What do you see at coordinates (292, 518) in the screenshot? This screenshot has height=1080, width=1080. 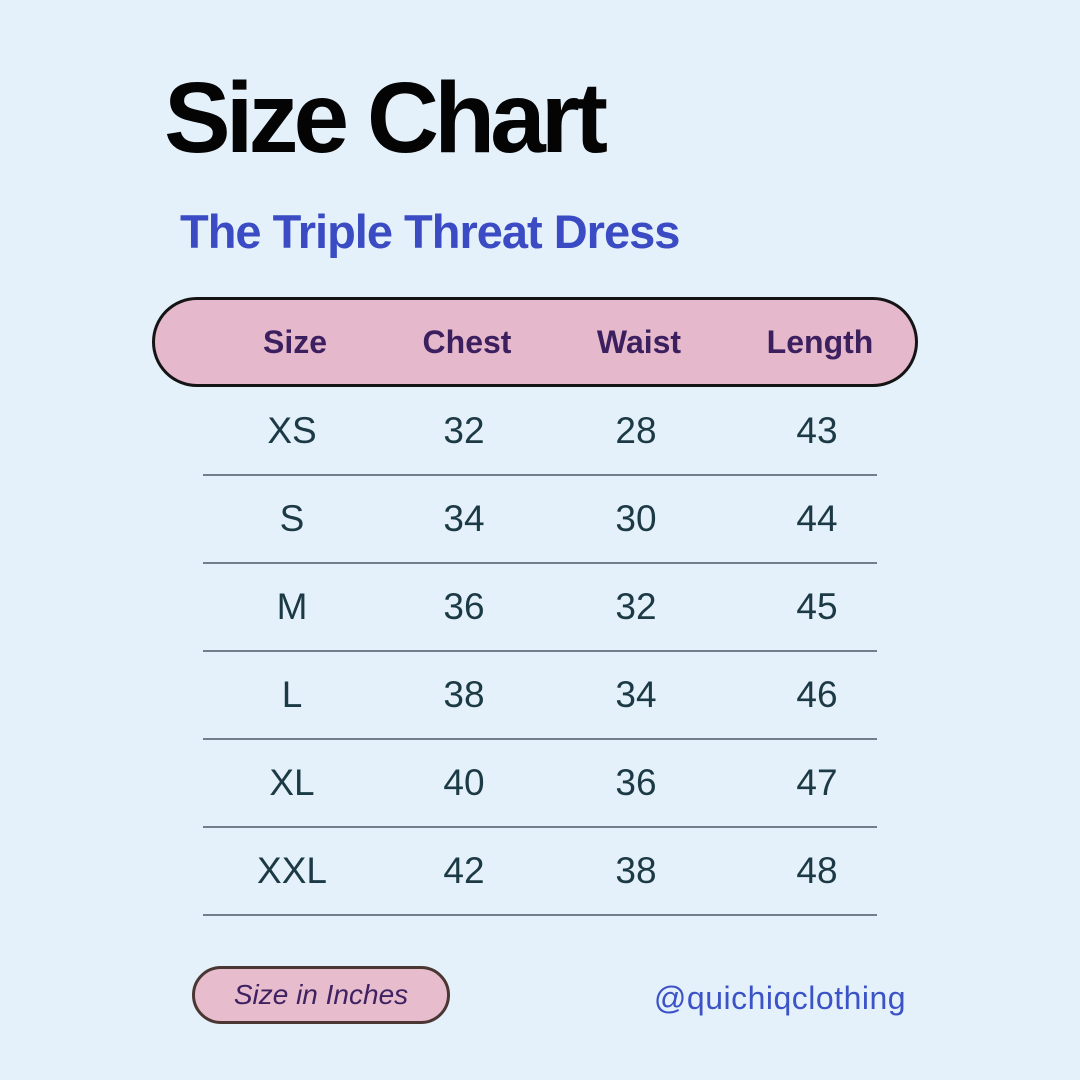 I see `cell-size: S` at bounding box center [292, 518].